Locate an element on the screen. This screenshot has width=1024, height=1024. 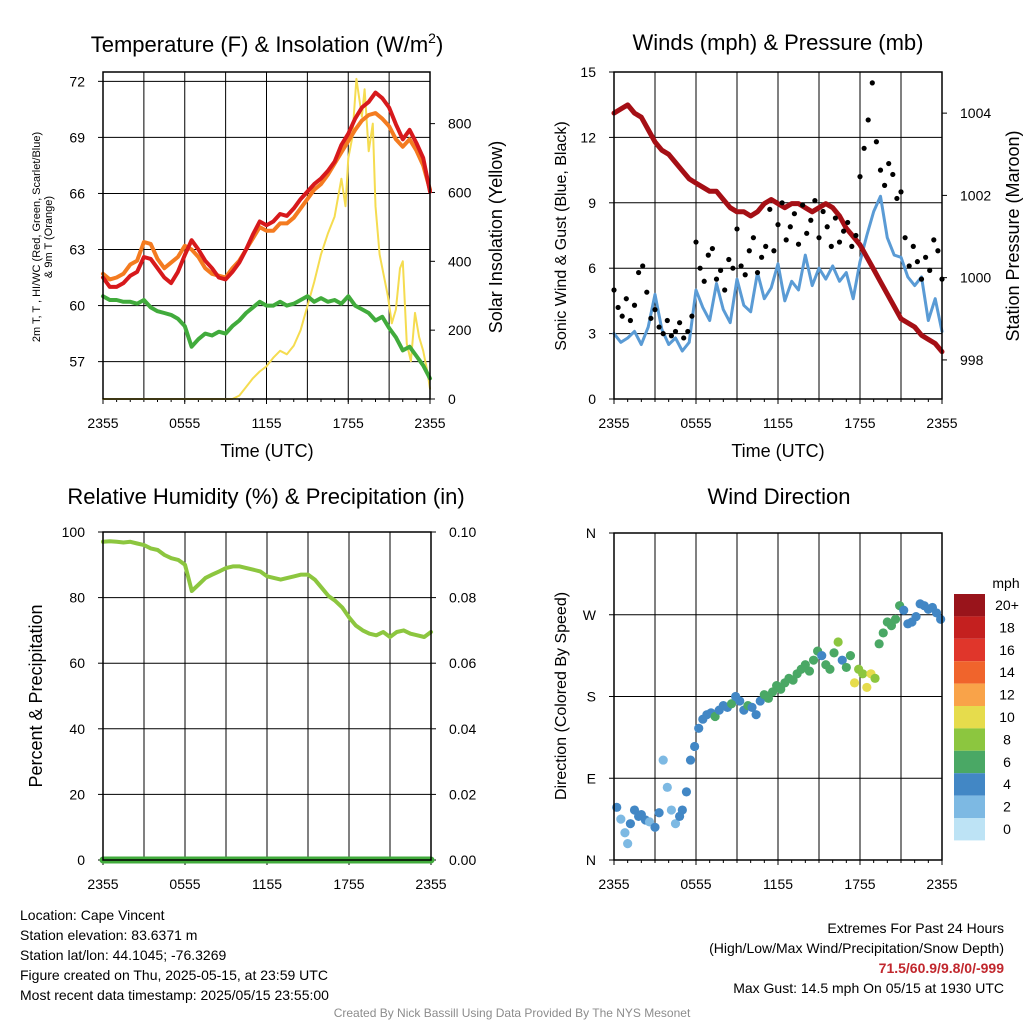
wind-direction-chart-title: Wind Direction is located at coordinates (778, 496).